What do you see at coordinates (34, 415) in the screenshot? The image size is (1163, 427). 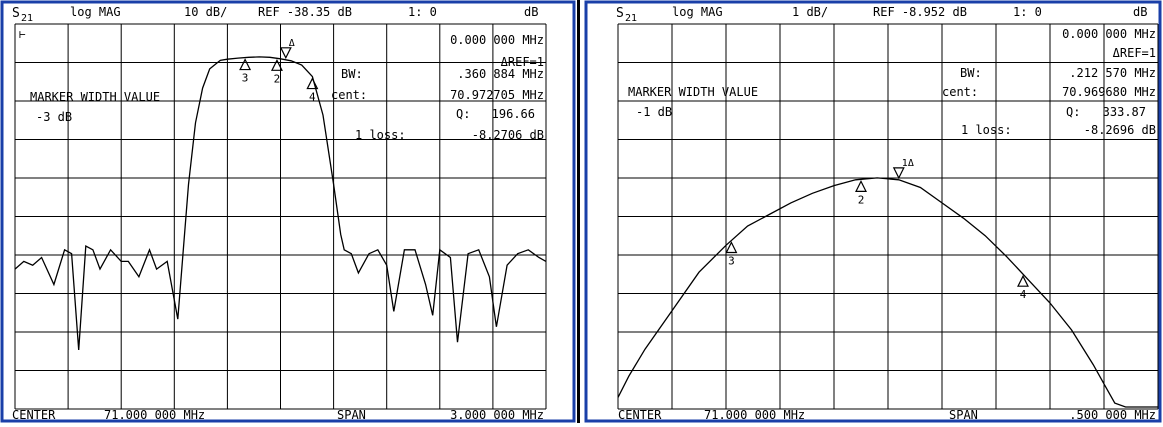 I see `left-center-label: CENTER` at bounding box center [34, 415].